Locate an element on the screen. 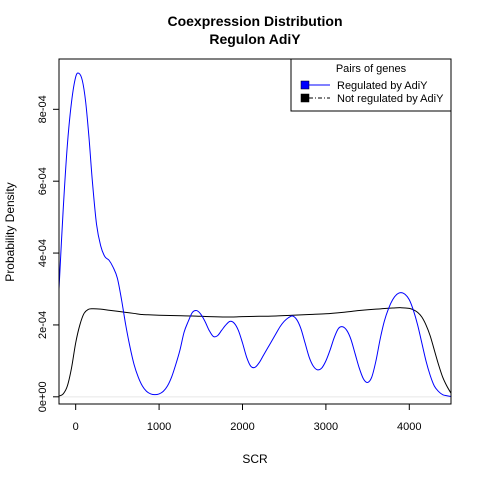  x-tick-label-2000: 2000 is located at coordinates (242, 427).